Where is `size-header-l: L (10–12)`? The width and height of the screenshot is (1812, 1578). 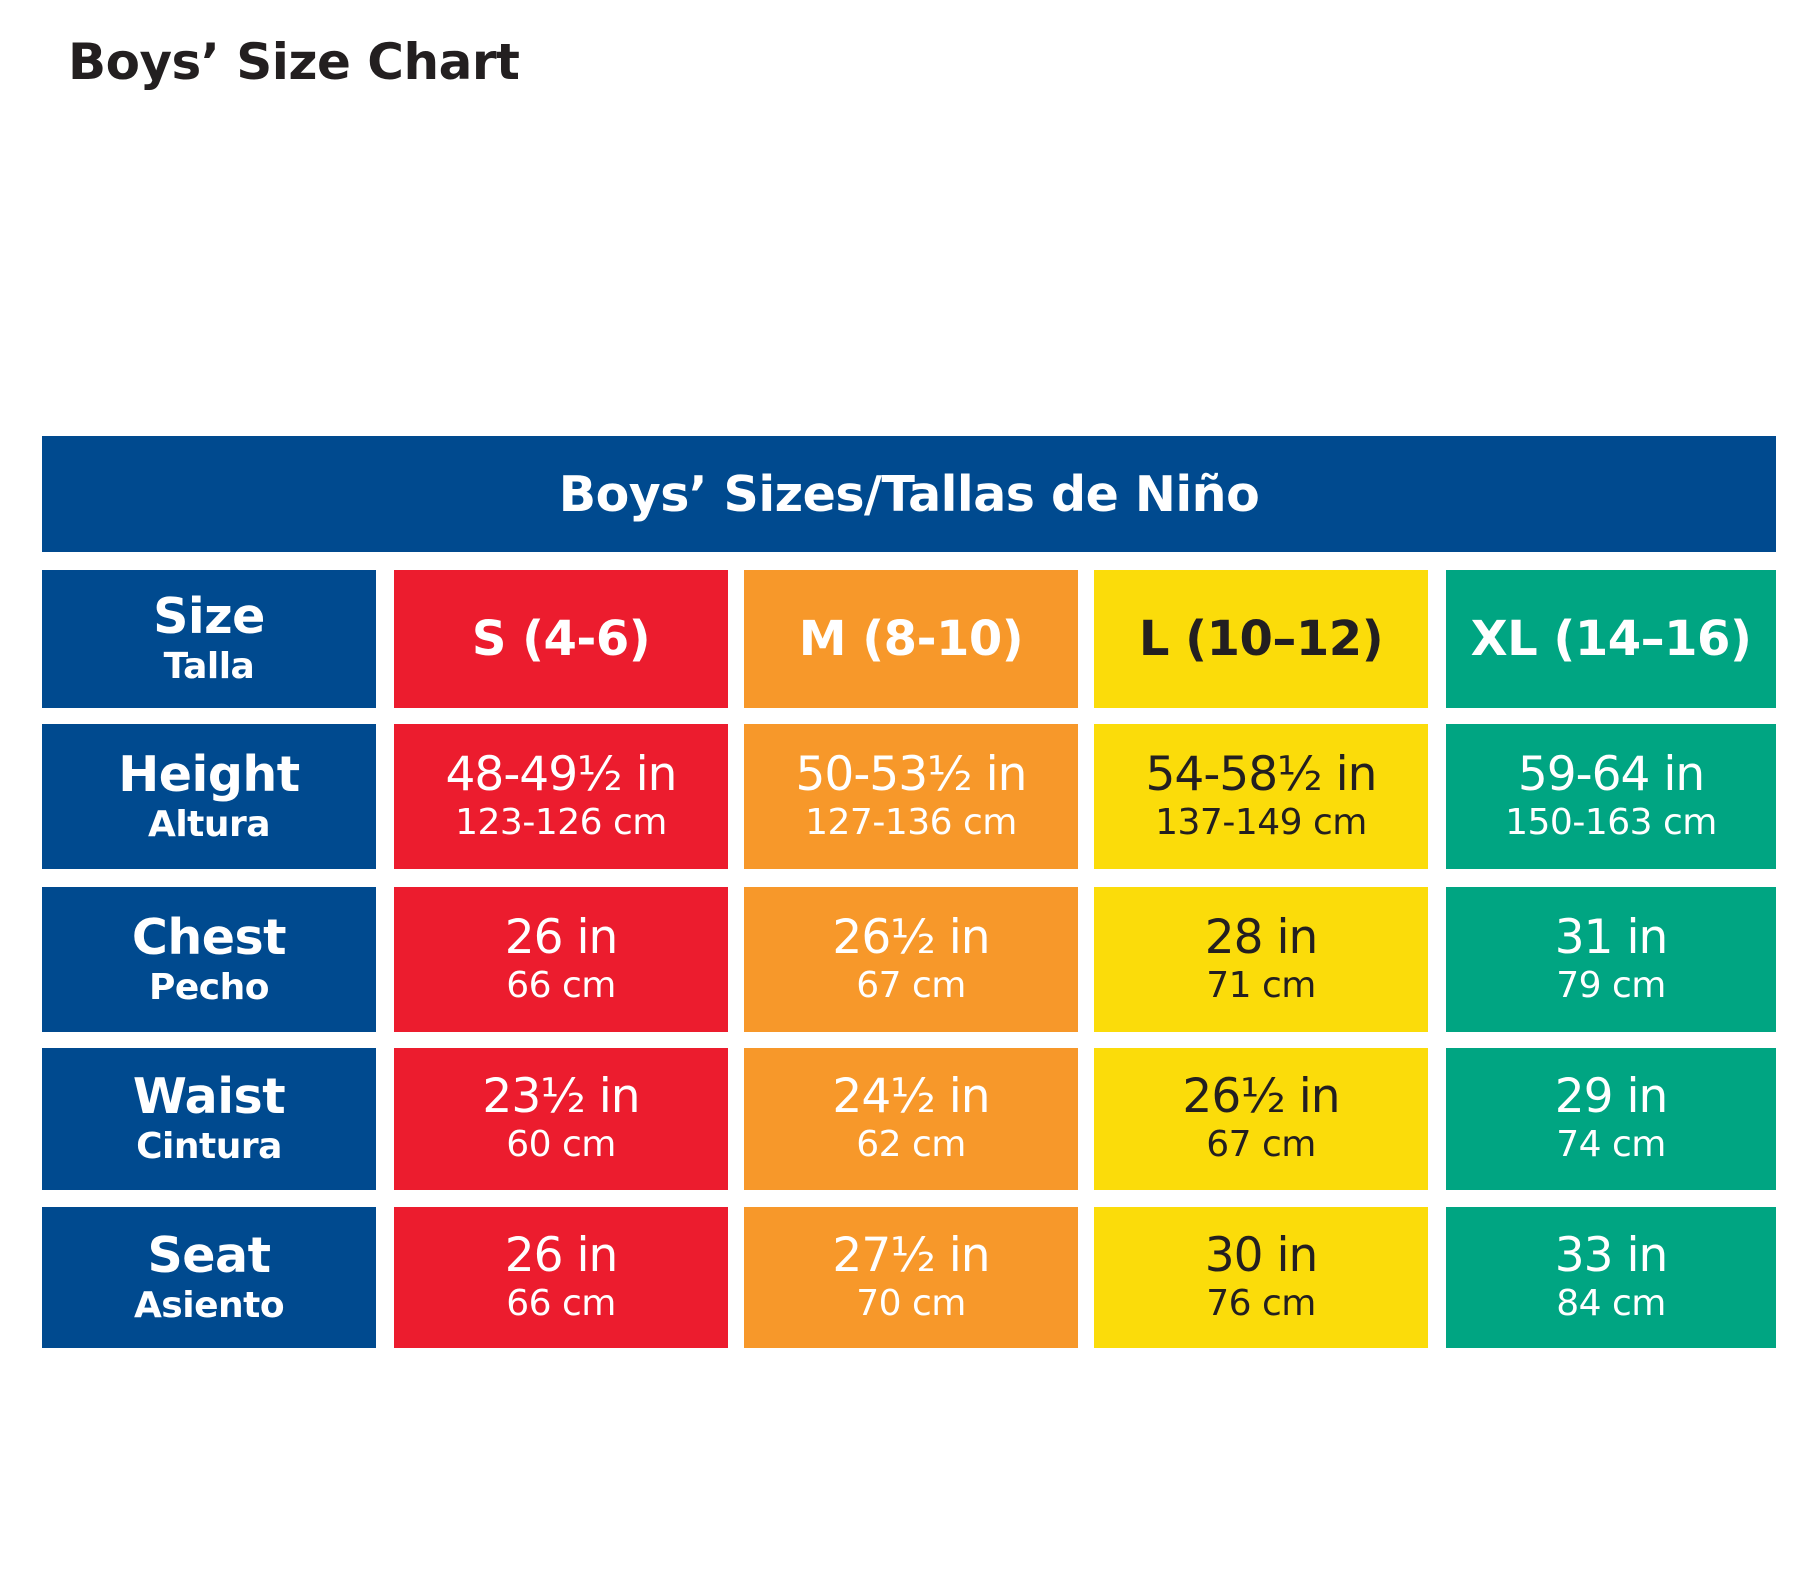 size-header-l: L (10–12) is located at coordinates (1261, 639).